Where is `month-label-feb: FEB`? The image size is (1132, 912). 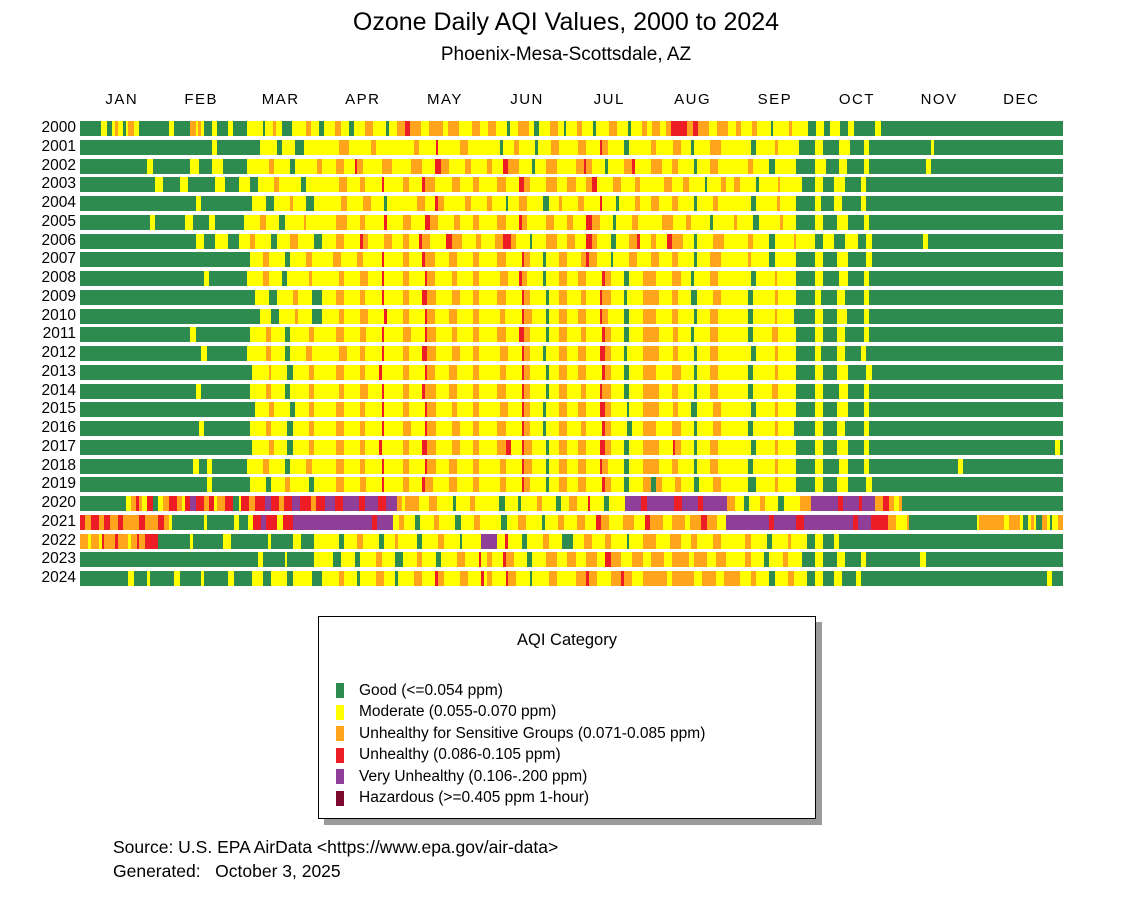 month-label-feb: FEB is located at coordinates (201, 99).